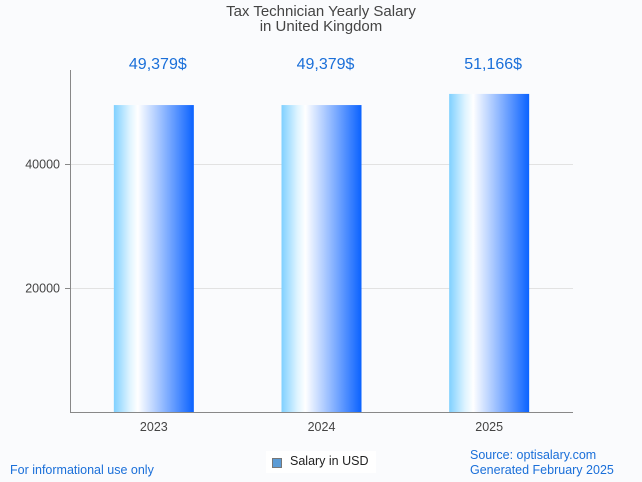  I want to click on chart-title: Tax Technician Yearly Salary, so click(321, 11).